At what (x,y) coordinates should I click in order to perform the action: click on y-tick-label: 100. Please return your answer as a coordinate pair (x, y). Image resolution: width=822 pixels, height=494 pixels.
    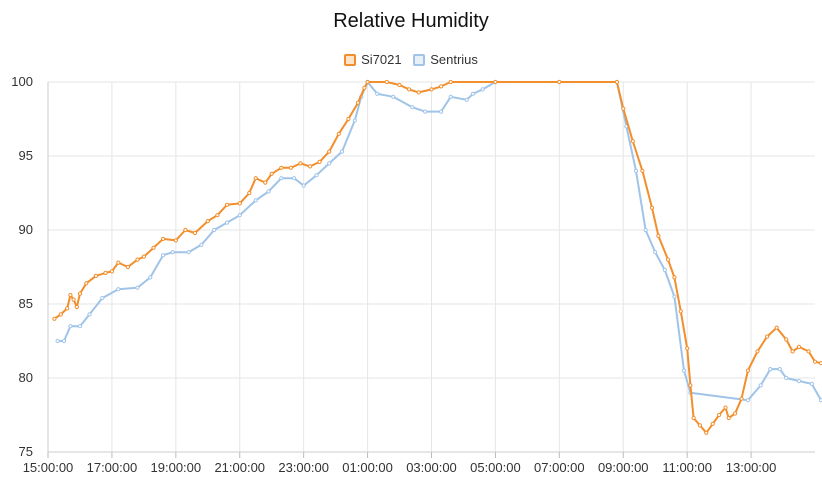
    Looking at the image, I should click on (22, 81).